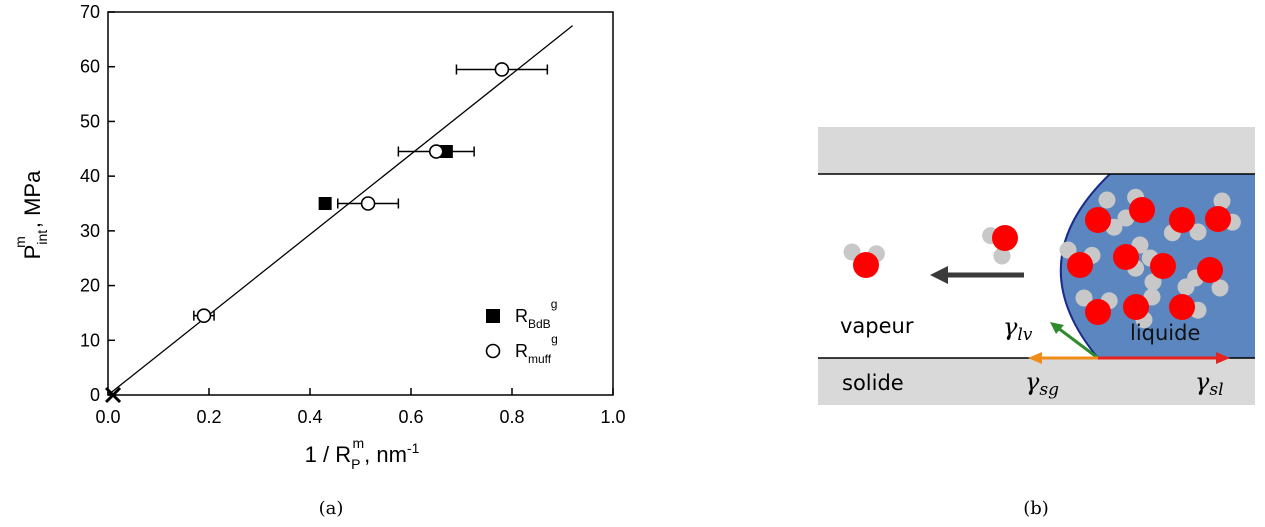  What do you see at coordinates (612, 417) in the screenshot?
I see `x-tick-label: 1.0` at bounding box center [612, 417].